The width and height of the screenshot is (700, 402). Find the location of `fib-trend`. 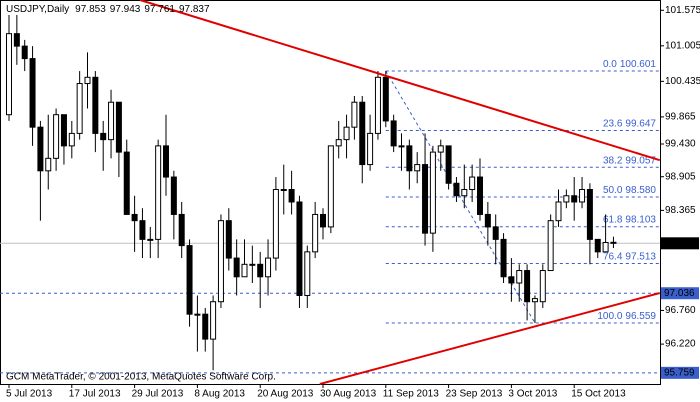

fib-trend is located at coordinates (460, 197).